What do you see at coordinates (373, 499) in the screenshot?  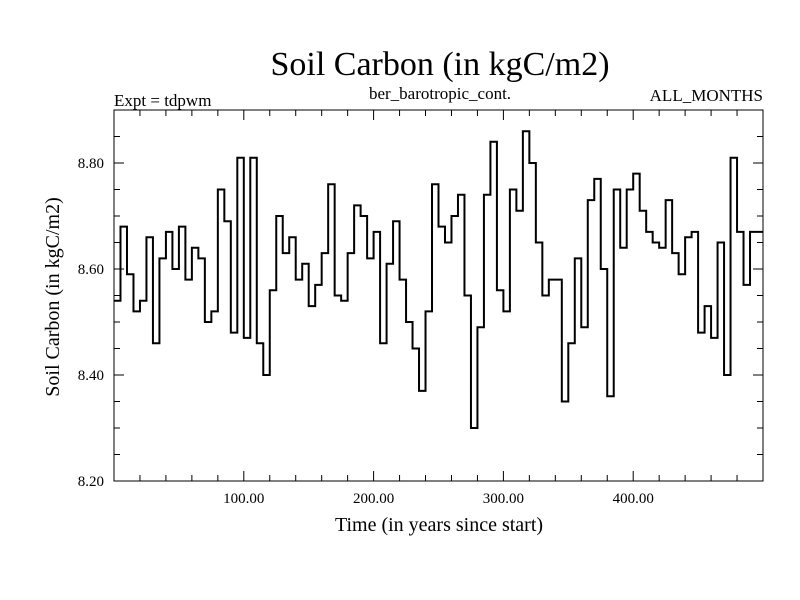 I see `x-tick-label: 200.00` at bounding box center [373, 499].